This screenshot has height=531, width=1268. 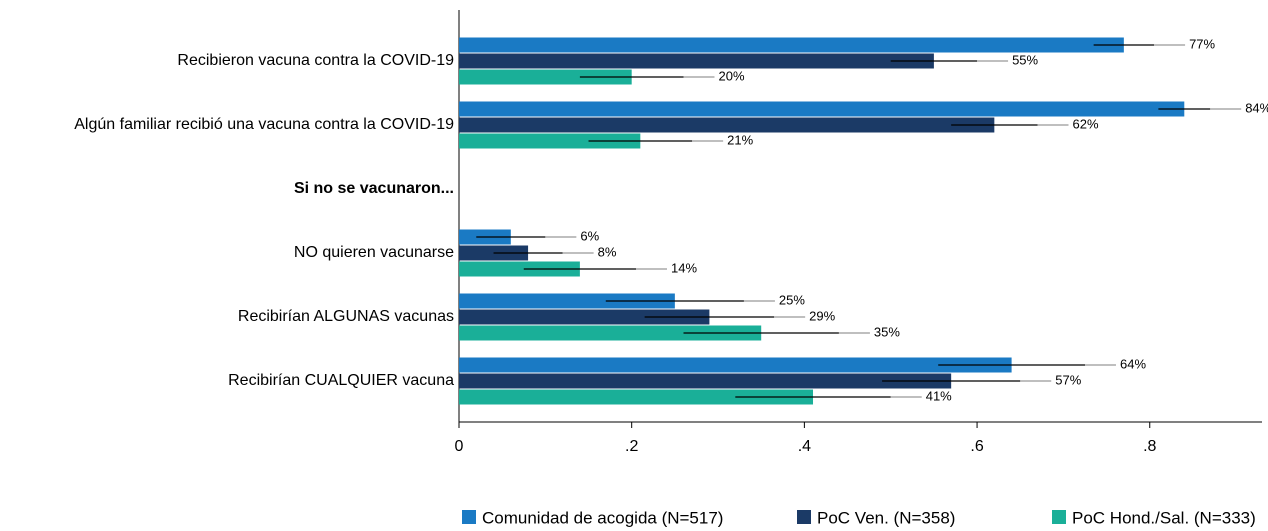 What do you see at coordinates (1025, 59) in the screenshot?
I see `value-label: 55%` at bounding box center [1025, 59].